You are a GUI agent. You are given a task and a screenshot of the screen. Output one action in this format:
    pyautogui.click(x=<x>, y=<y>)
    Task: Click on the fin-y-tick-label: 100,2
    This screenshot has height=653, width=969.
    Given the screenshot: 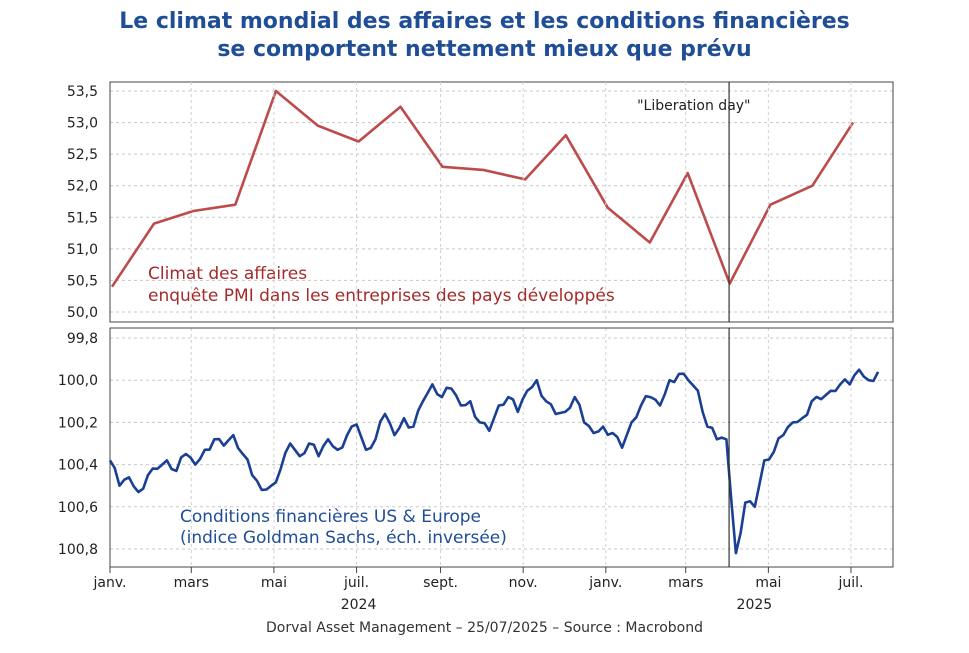 What is the action you would take?
    pyautogui.click(x=78, y=423)
    